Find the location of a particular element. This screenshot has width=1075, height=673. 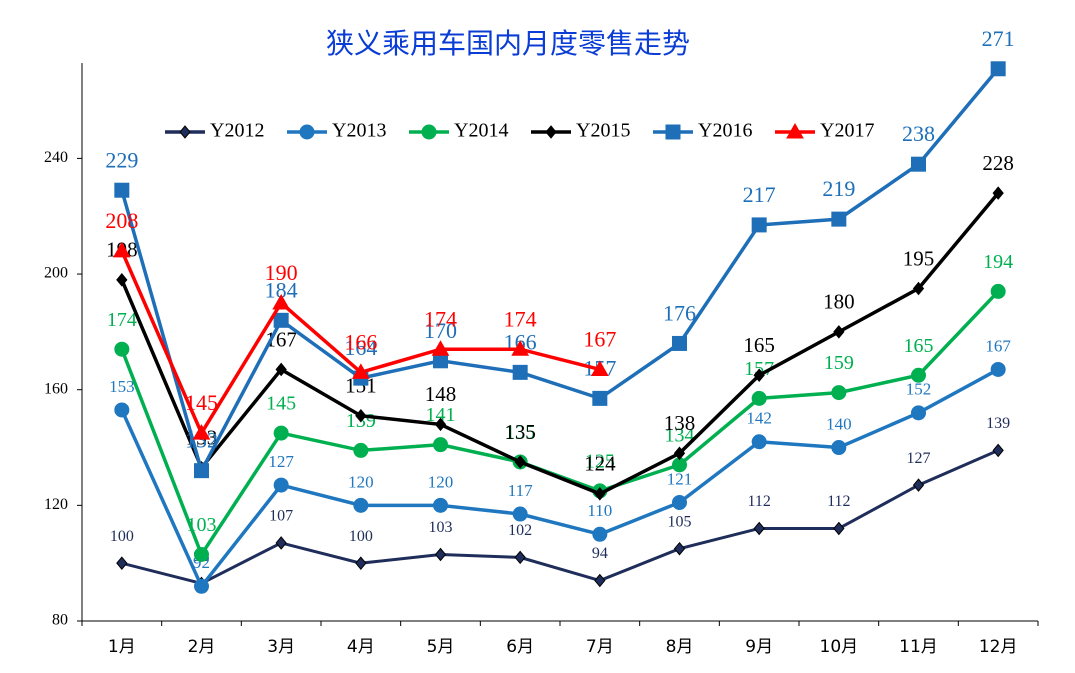

data-label: 121 is located at coordinates (680, 478).